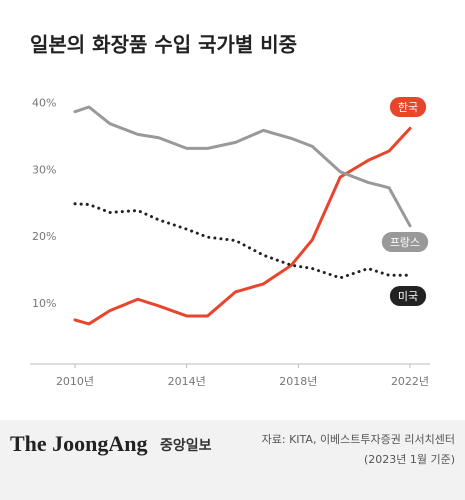 This screenshot has height=500, width=465. Describe the element at coordinates (186, 445) in the screenshot. I see `brand-korean: 중앙일보` at that location.